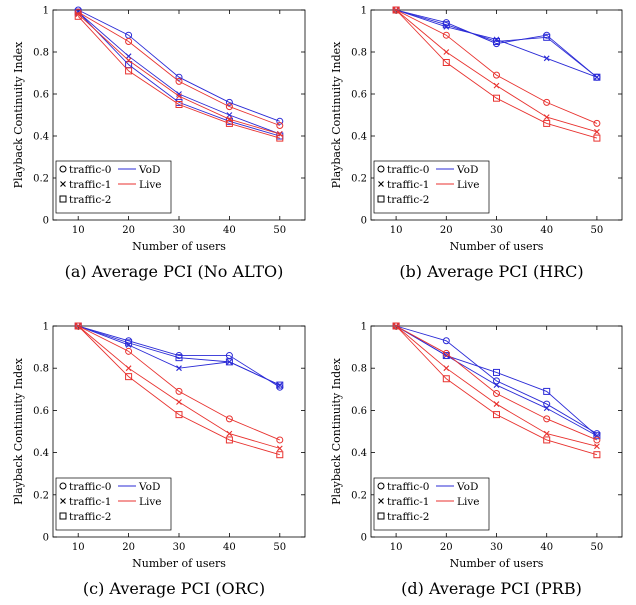 The width and height of the screenshot is (636, 605). I want to click on series-live-circle, so click(179, 68).